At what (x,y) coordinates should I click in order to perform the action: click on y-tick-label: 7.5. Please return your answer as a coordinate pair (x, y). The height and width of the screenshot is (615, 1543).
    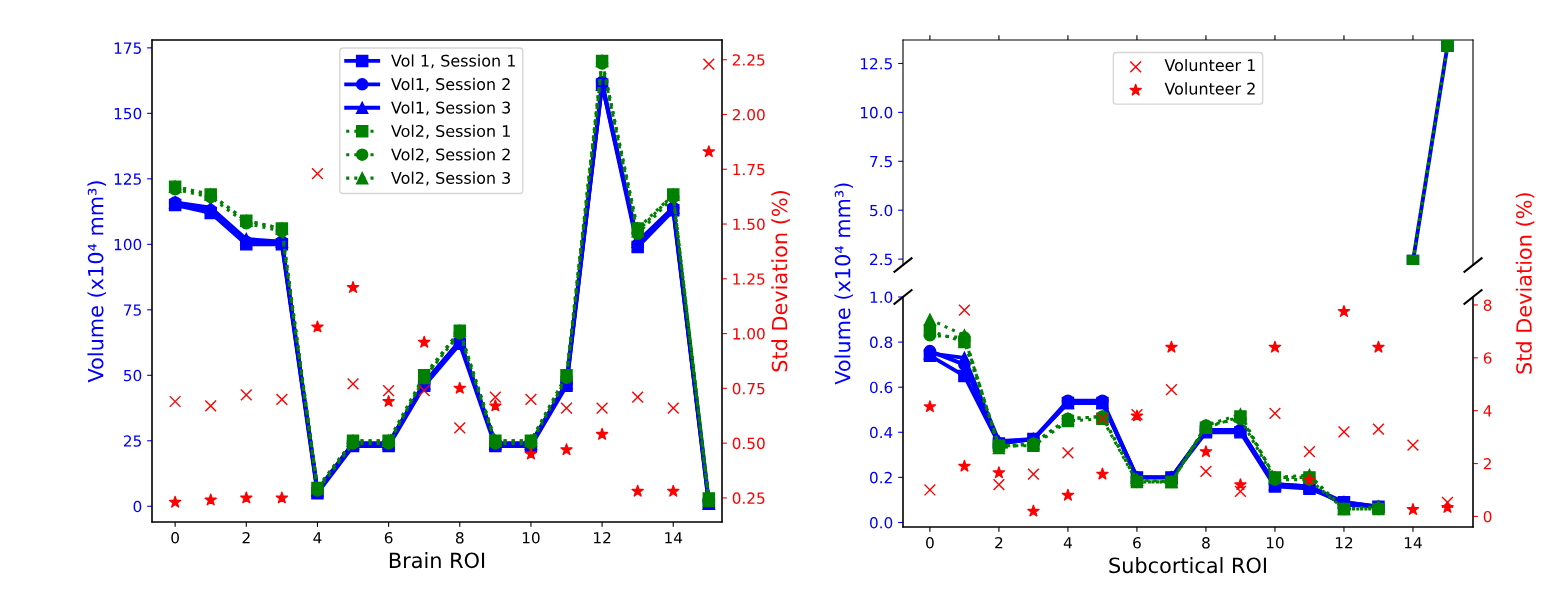
    Looking at the image, I should click on (881, 161).